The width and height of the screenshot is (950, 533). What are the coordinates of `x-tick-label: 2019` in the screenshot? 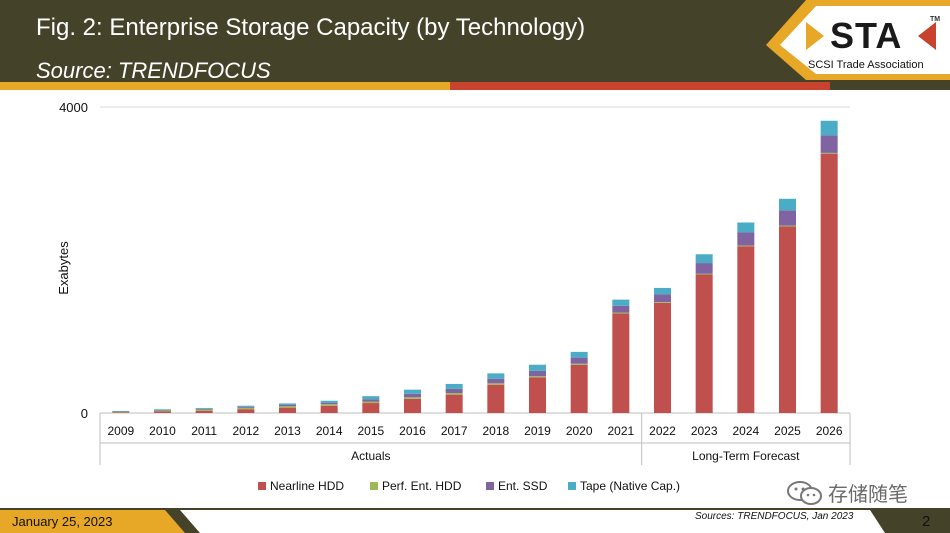 It's located at (537, 431).